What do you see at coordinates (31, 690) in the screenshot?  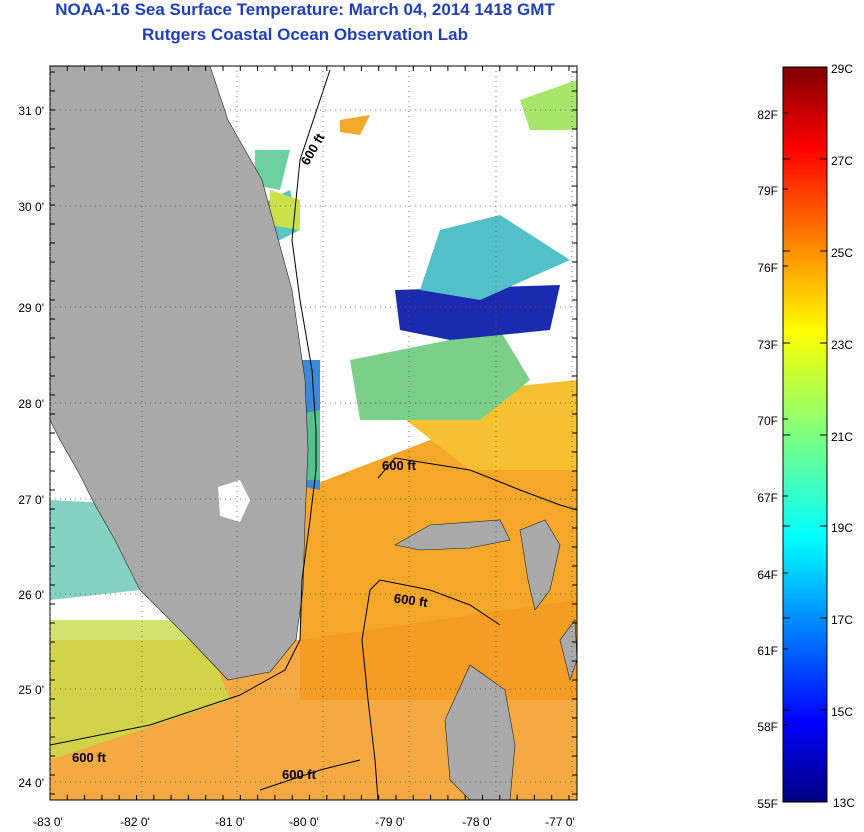 I see `lat-label: 25 0'` at bounding box center [31, 690].